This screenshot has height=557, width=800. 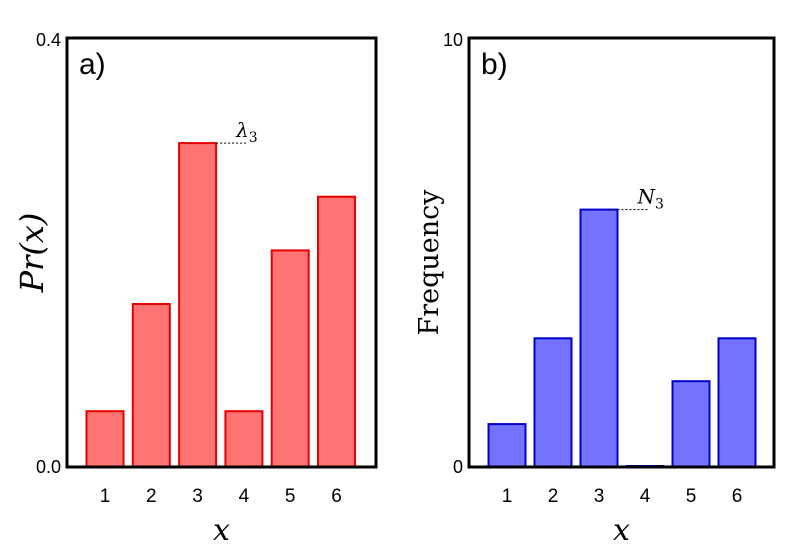 I want to click on y-axis-label: Pr(x), so click(x=32, y=253).